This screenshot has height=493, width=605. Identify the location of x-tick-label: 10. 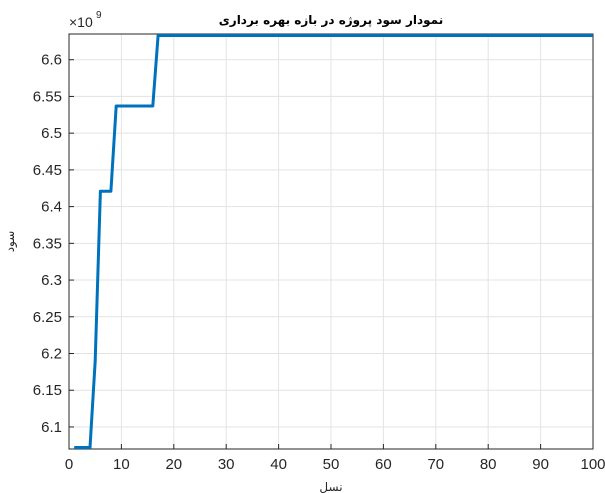
(121, 464).